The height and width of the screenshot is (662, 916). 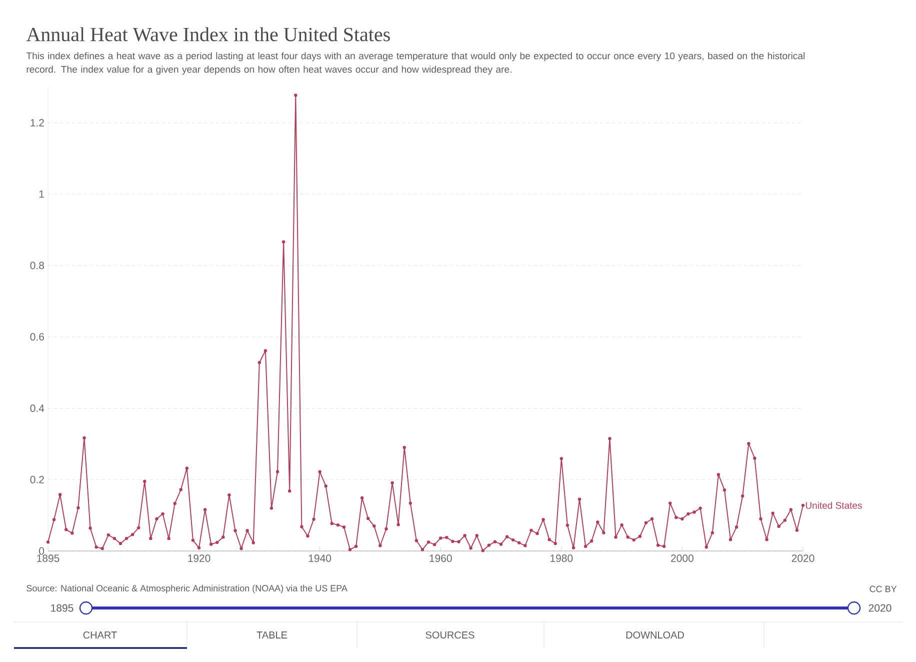 I want to click on text: 1895, so click(x=62, y=608).